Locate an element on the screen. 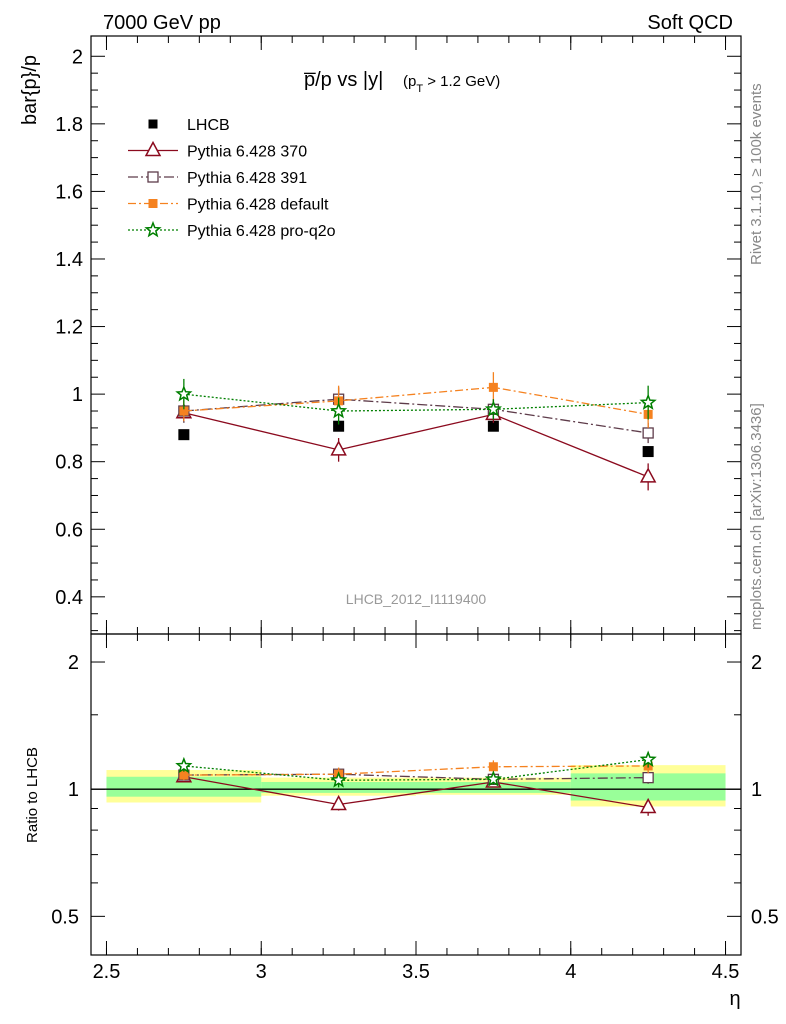 The width and height of the screenshot is (786, 1024). ratio-xtick-label: 4 is located at coordinates (570, 972).